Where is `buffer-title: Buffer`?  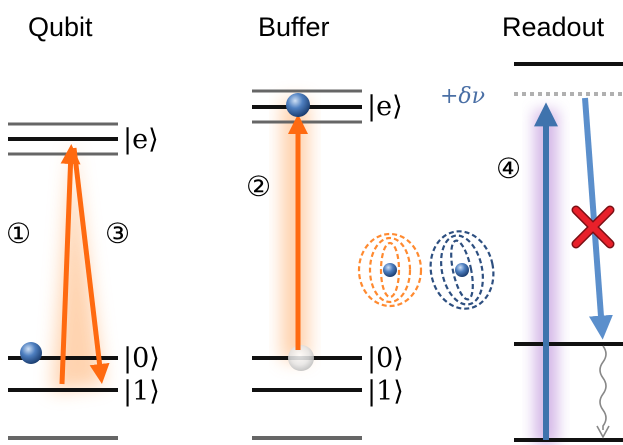 buffer-title: Buffer is located at coordinates (294, 27).